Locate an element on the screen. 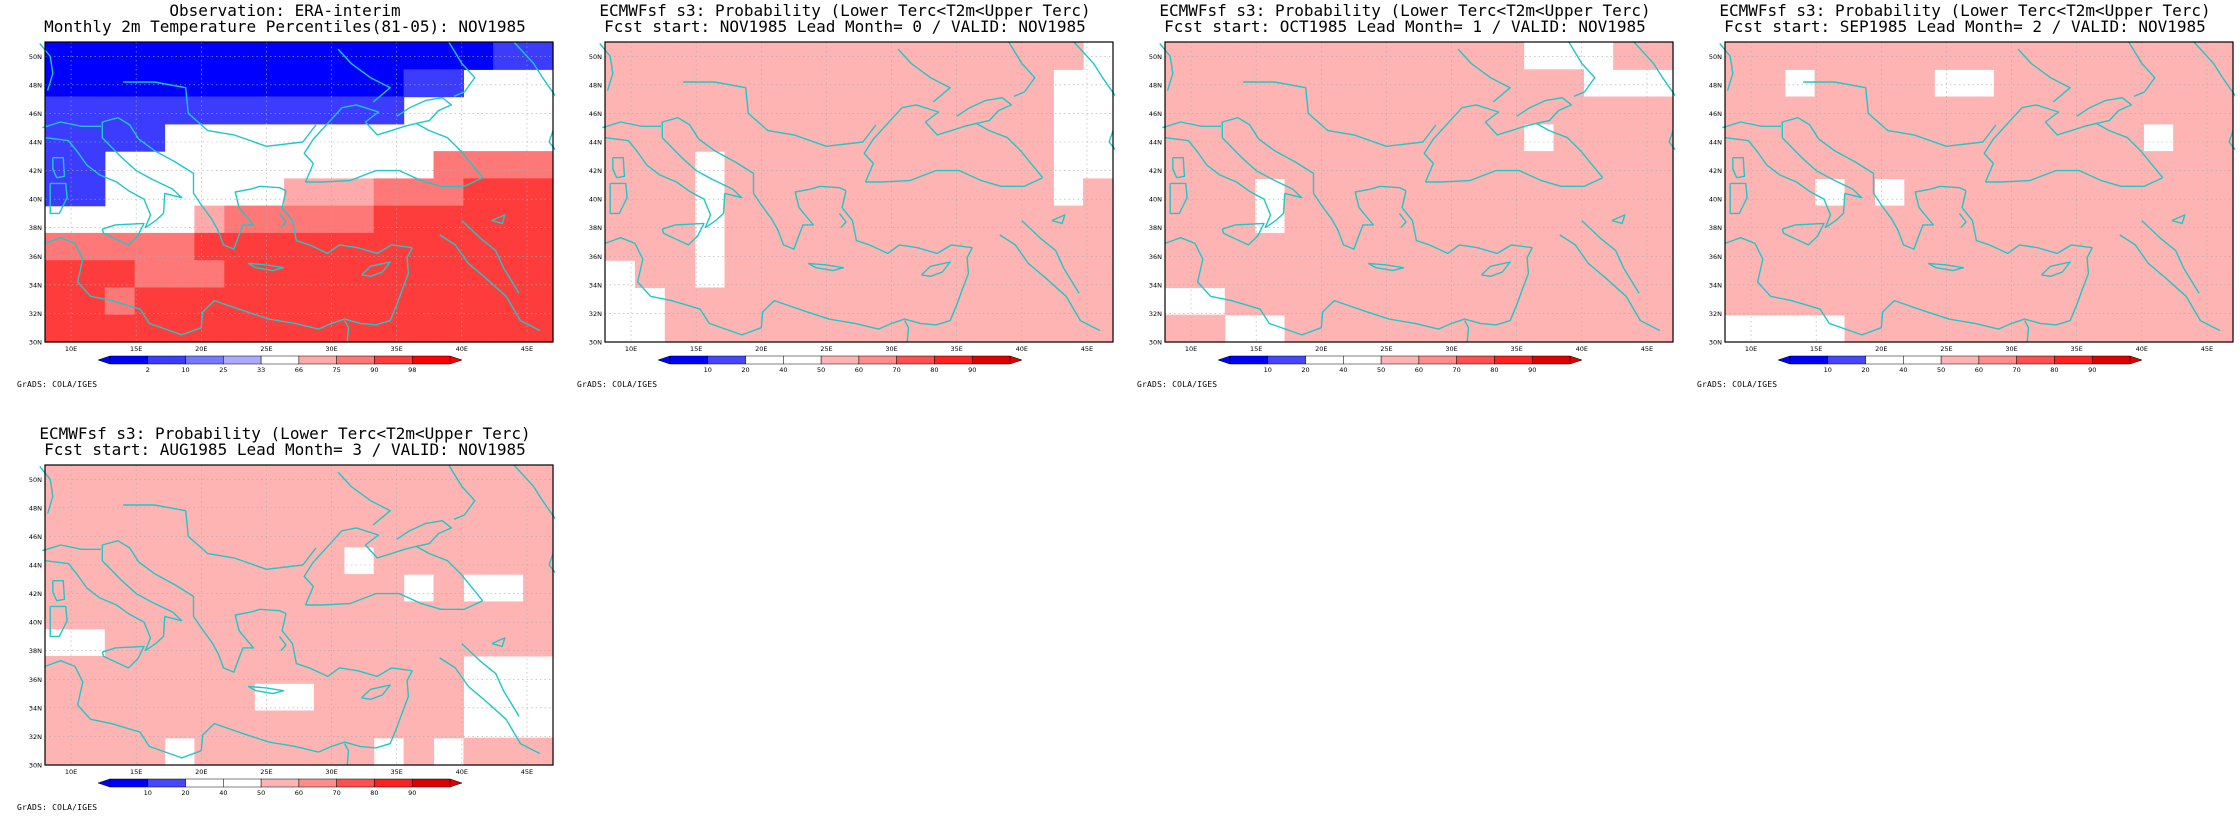 Image resolution: width=2240 pixels, height=840 pixels. lon-tick-label: 35E is located at coordinates (396, 772).